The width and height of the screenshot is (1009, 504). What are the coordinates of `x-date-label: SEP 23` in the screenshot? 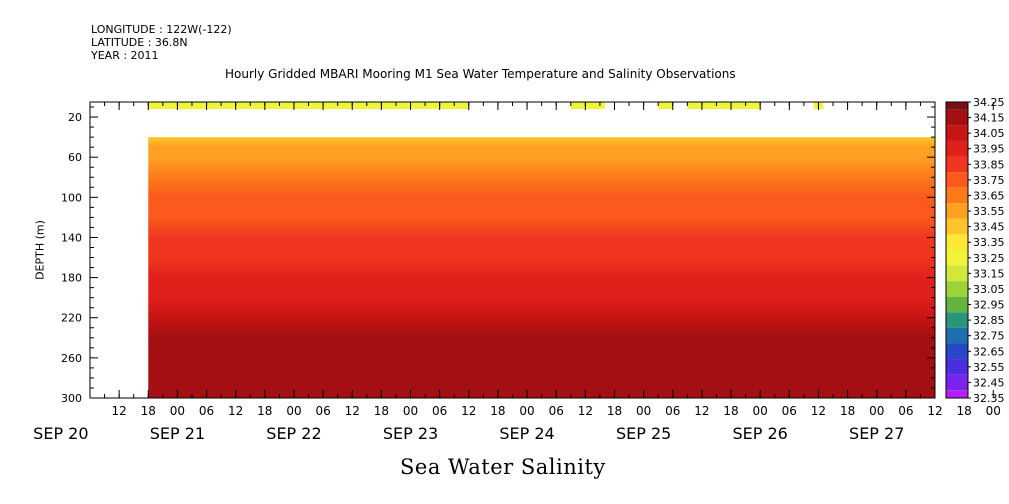 It's located at (410, 433).